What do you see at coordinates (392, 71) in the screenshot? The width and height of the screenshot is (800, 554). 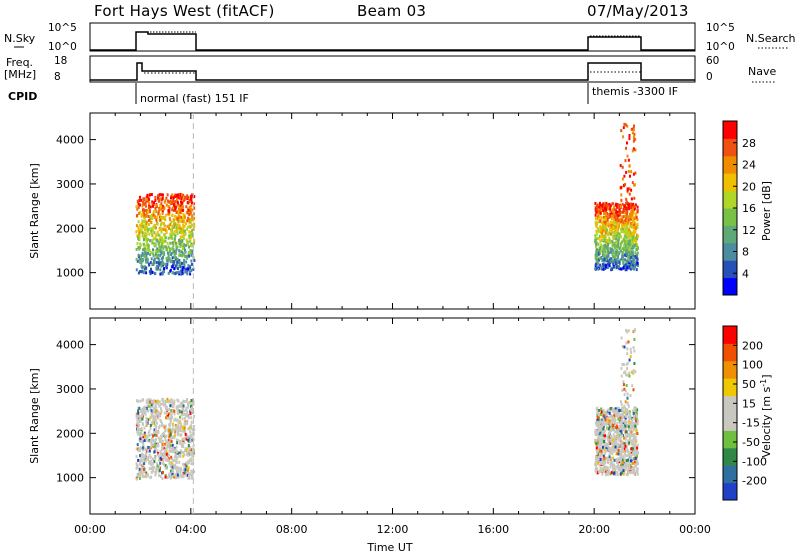 I see `freq-trace` at bounding box center [392, 71].